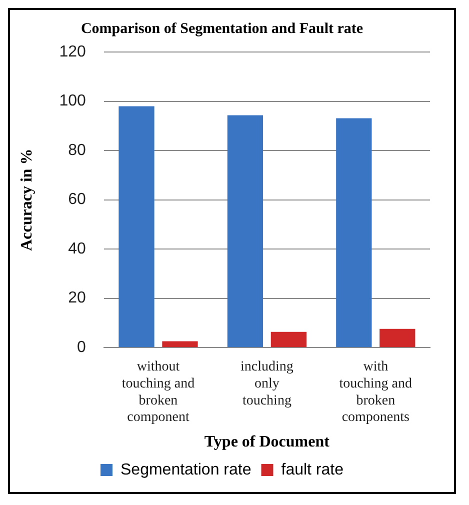  What do you see at coordinates (375, 393) in the screenshot?
I see `x-tick-label: with touching and broken components` at bounding box center [375, 393].